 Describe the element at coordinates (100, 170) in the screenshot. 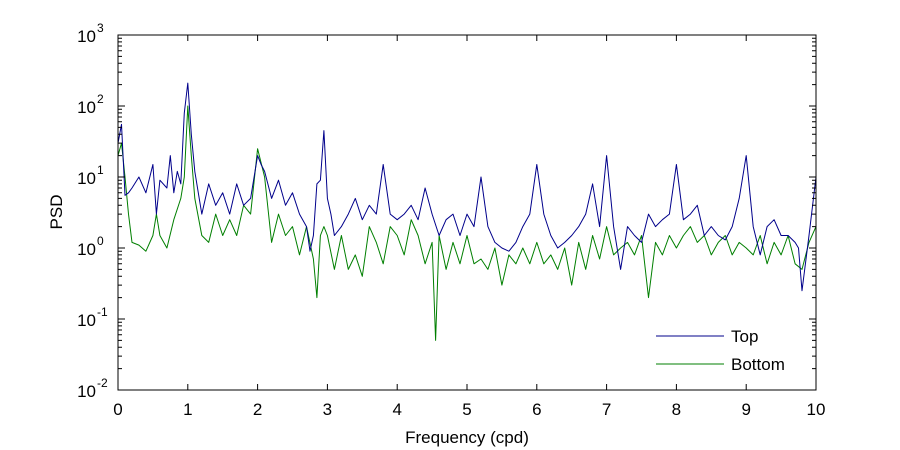

I see `y-tick-exponent: 1` at that location.